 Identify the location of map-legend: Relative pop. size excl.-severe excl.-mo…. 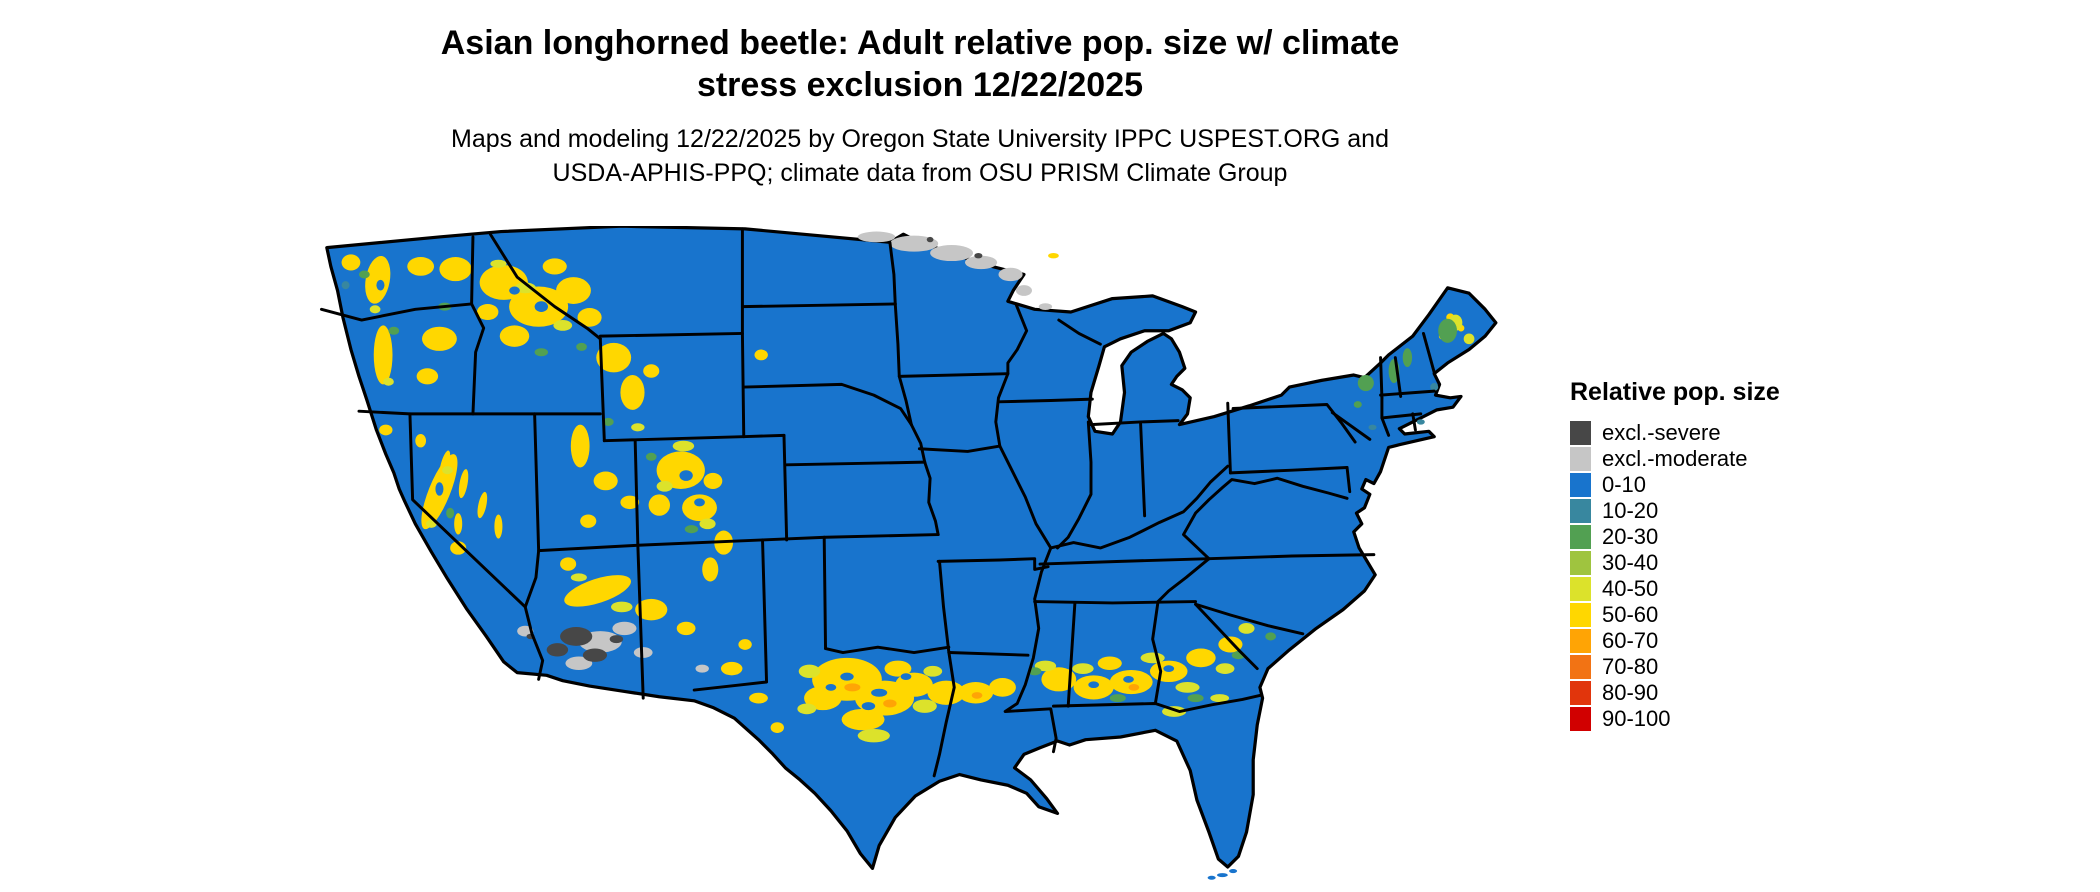
(1675, 555).